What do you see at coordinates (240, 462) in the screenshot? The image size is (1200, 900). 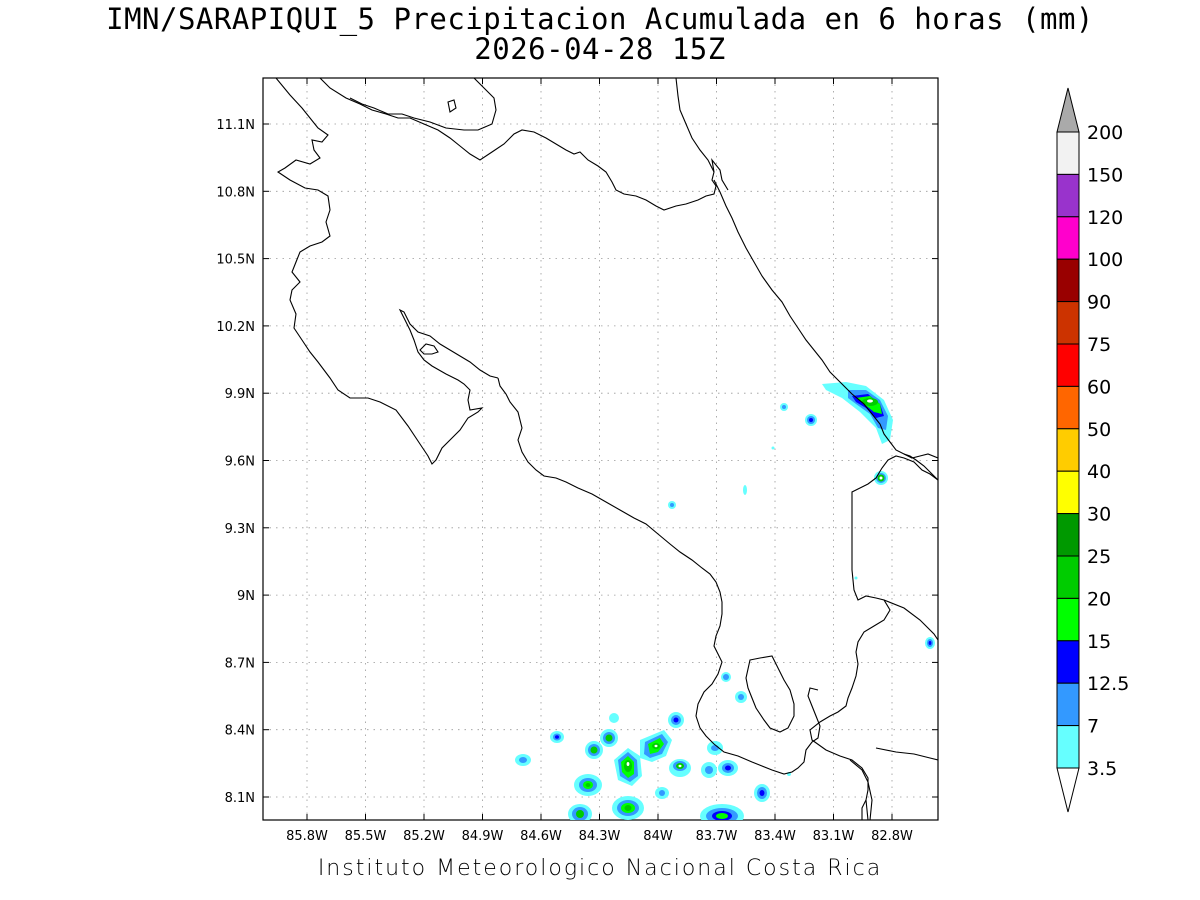 I see `y-tick-label: 9.6N` at bounding box center [240, 462].